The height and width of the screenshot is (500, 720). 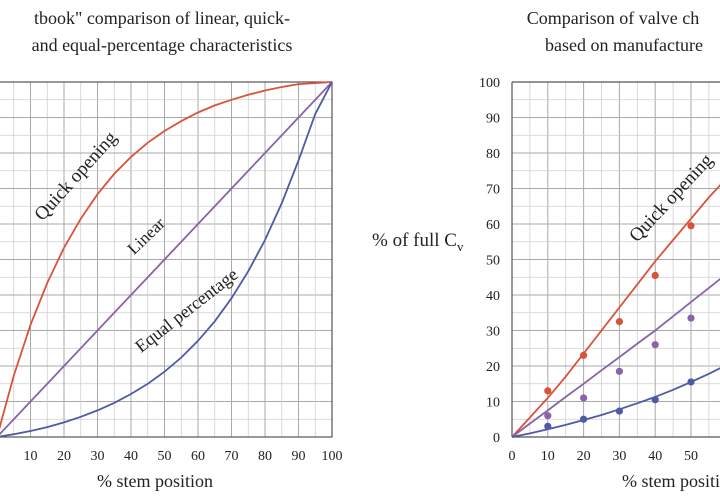 I want to click on left-x-tick-label: 50, so click(x=165, y=456).